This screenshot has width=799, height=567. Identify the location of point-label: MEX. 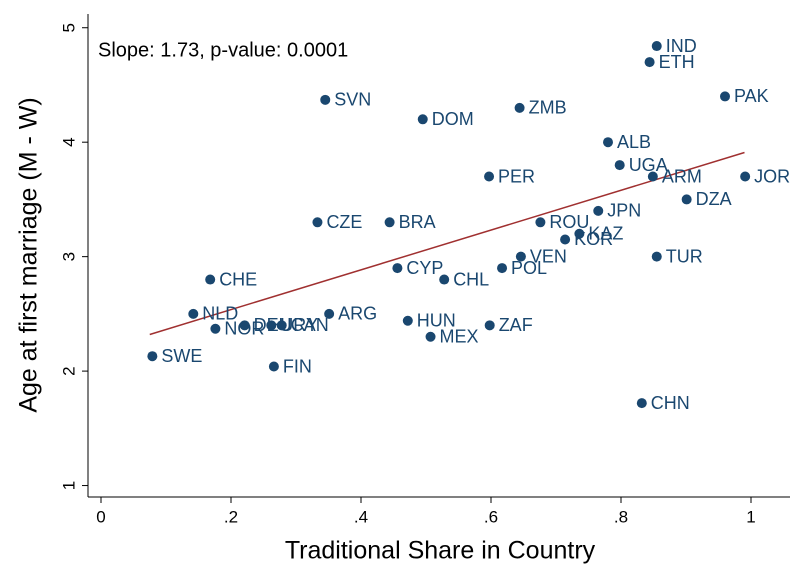
(459, 337).